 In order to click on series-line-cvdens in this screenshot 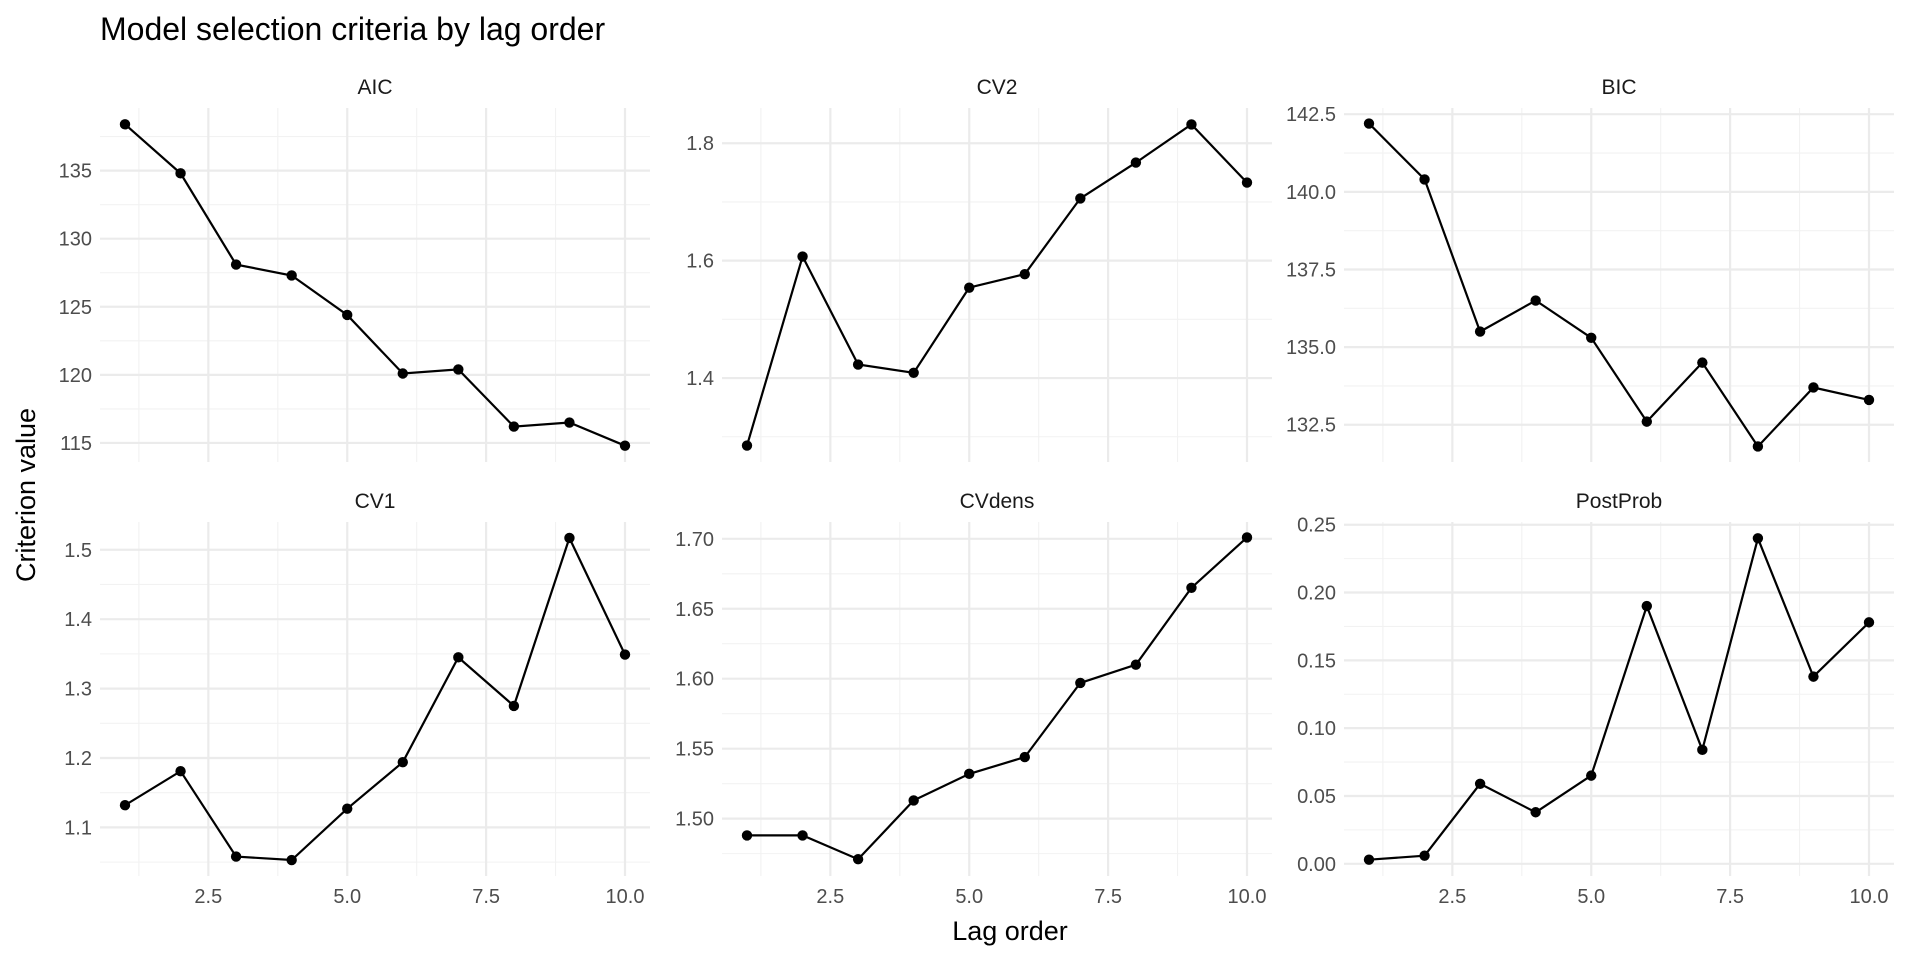, I will do `click(997, 698)`.